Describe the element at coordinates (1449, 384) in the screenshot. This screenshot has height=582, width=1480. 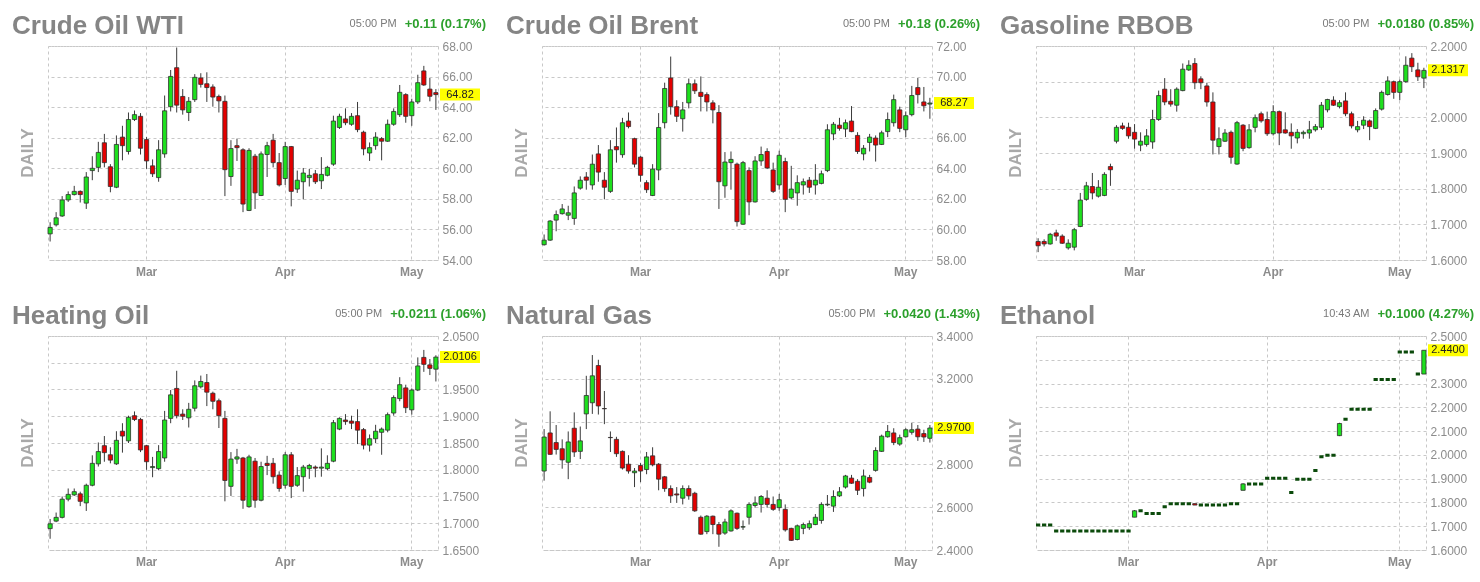
I see `y-tick-label: 2.3000` at that location.